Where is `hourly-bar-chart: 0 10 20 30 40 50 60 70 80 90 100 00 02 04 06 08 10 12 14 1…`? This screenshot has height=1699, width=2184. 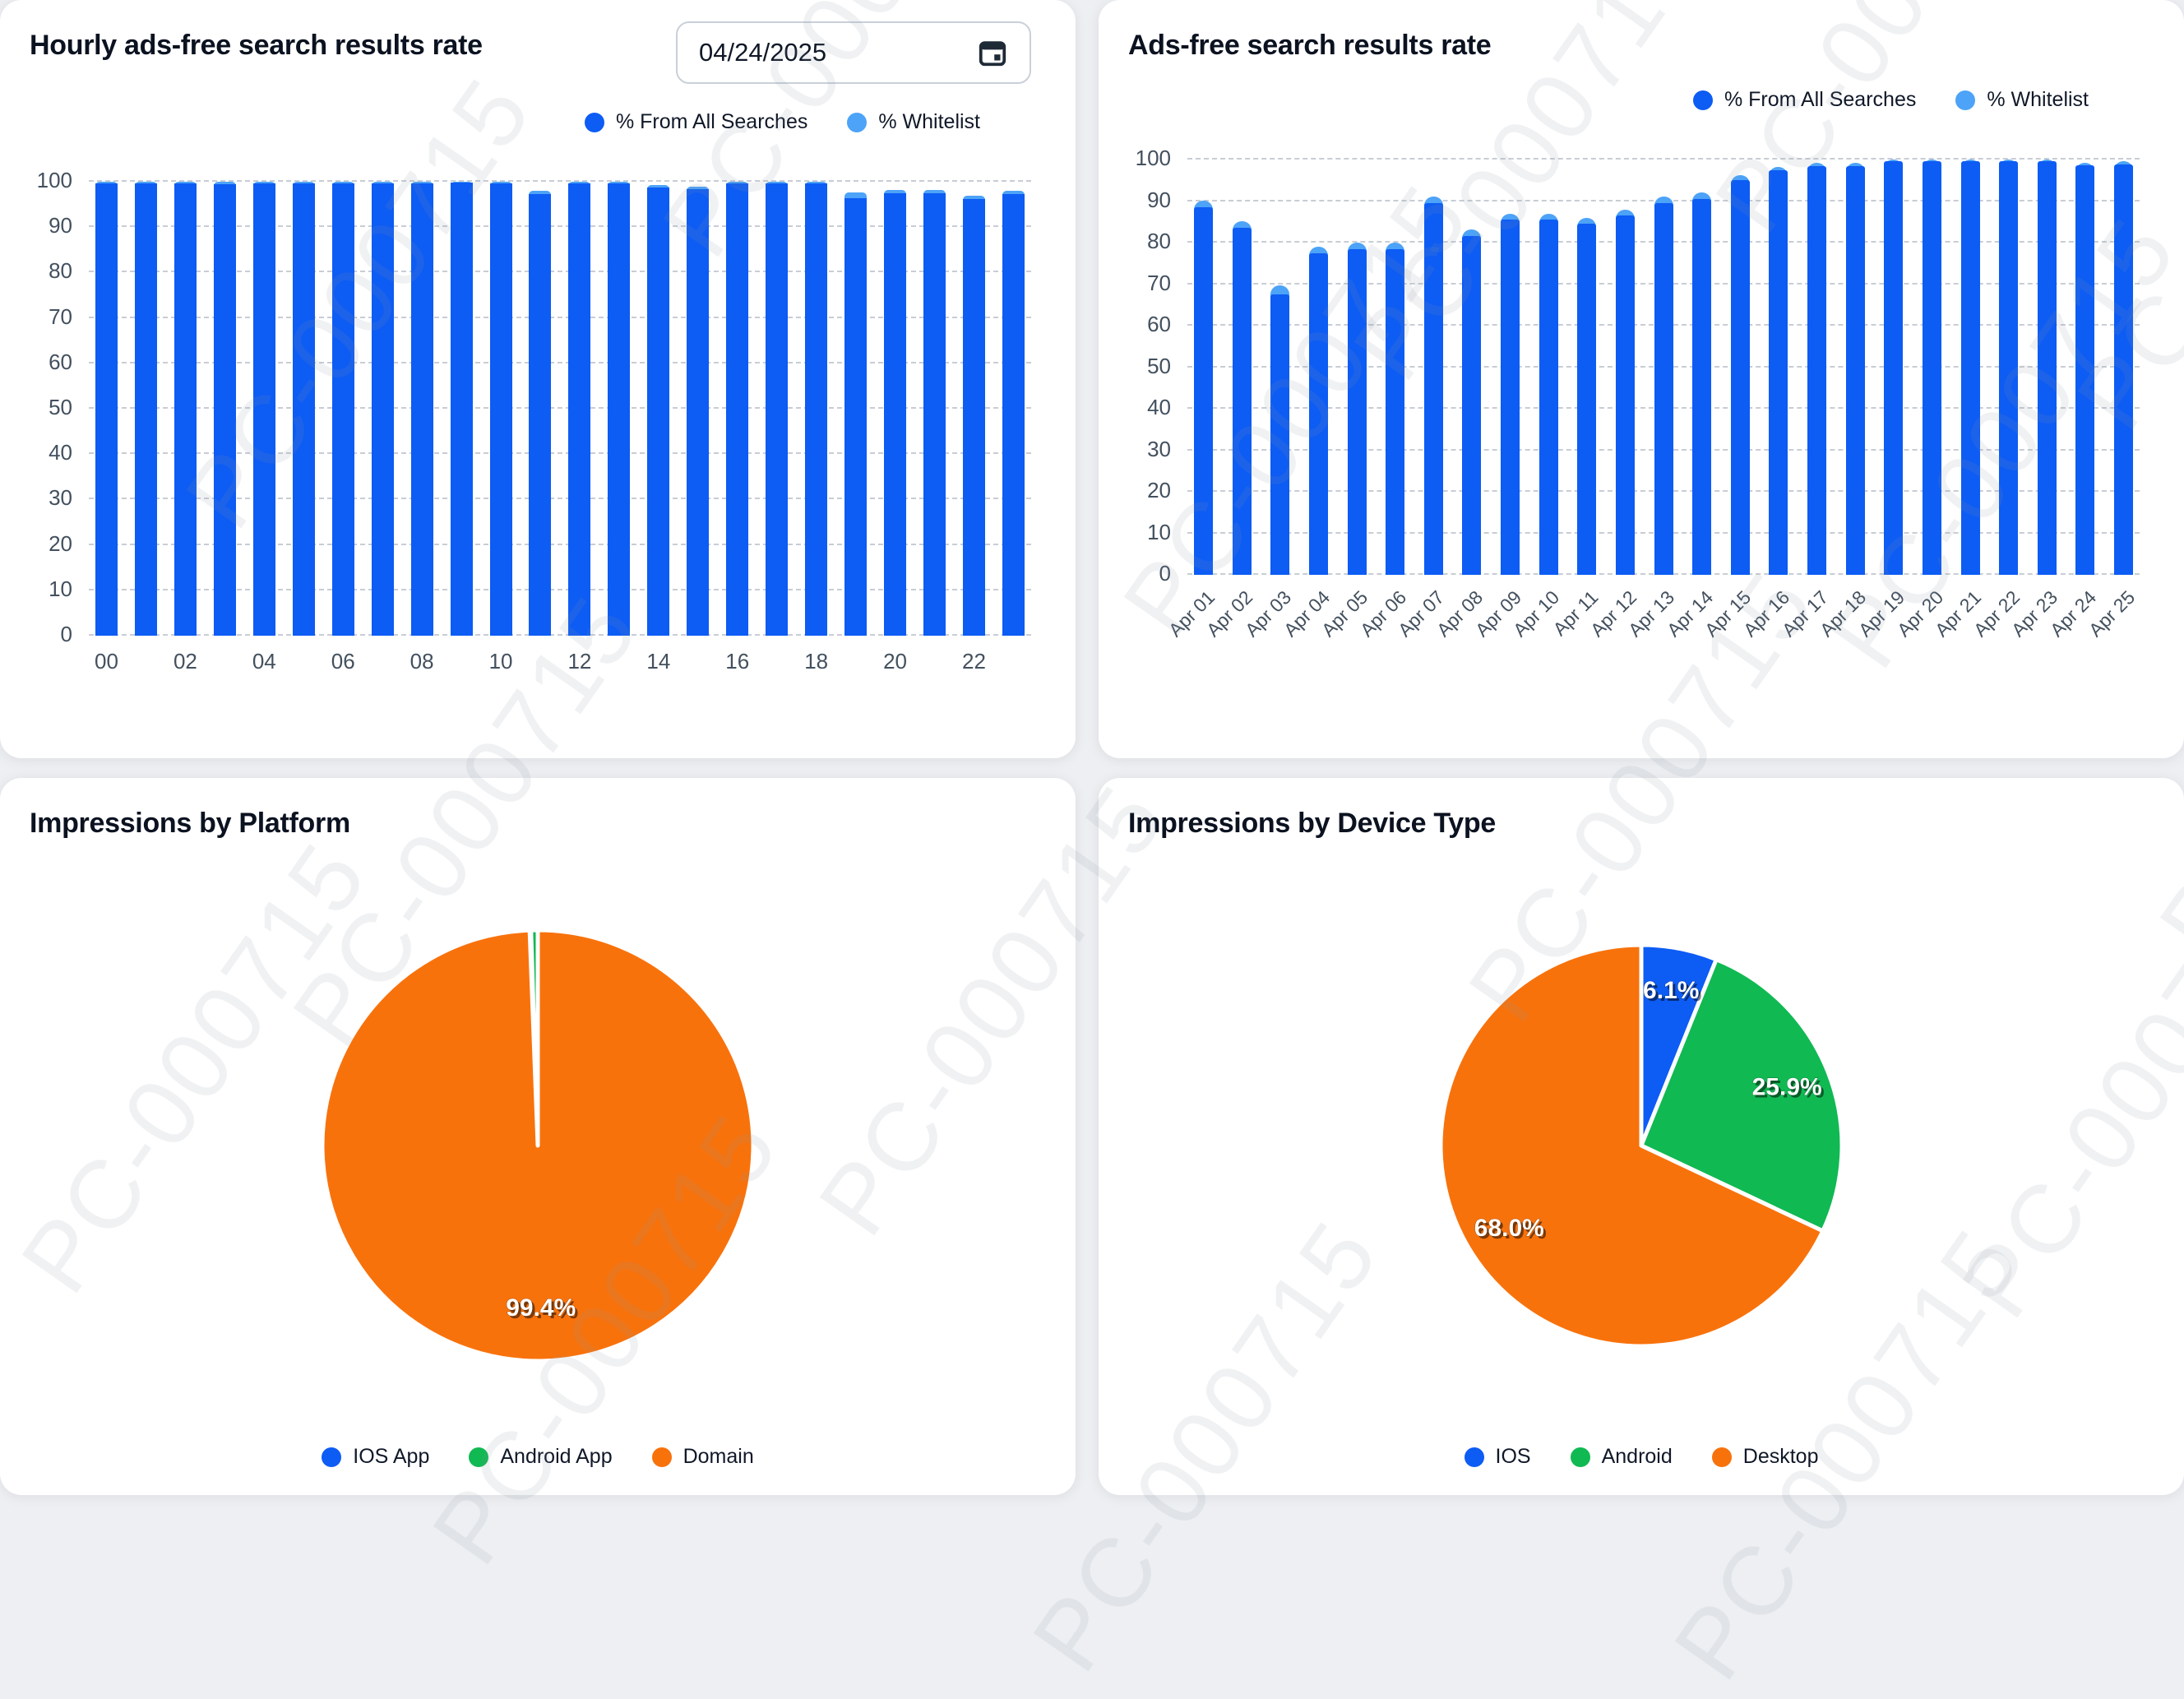
hourly-bar-chart: 0 10 20 30 40 50 60 70 80 90 100 00 02 04 06 08 10 12 14 1… is located at coordinates (538, 426).